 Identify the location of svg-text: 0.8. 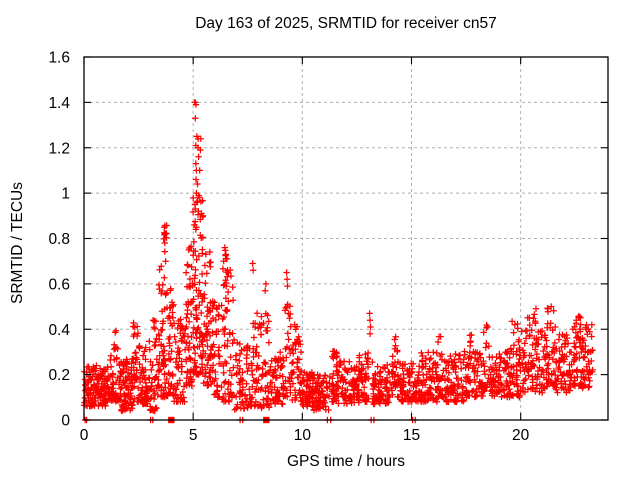
(59, 239).